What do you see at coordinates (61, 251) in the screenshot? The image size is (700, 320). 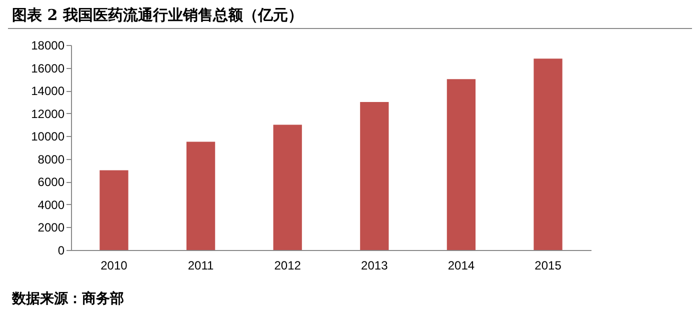 I see `y-tick-label: 0` at bounding box center [61, 251].